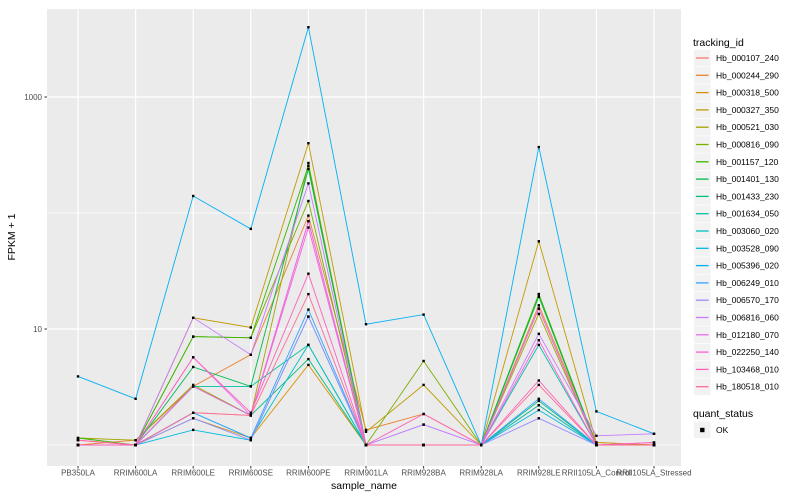 The width and height of the screenshot is (800, 500). I want to click on legend-entry-label: Hb_001157_120, so click(747, 162).